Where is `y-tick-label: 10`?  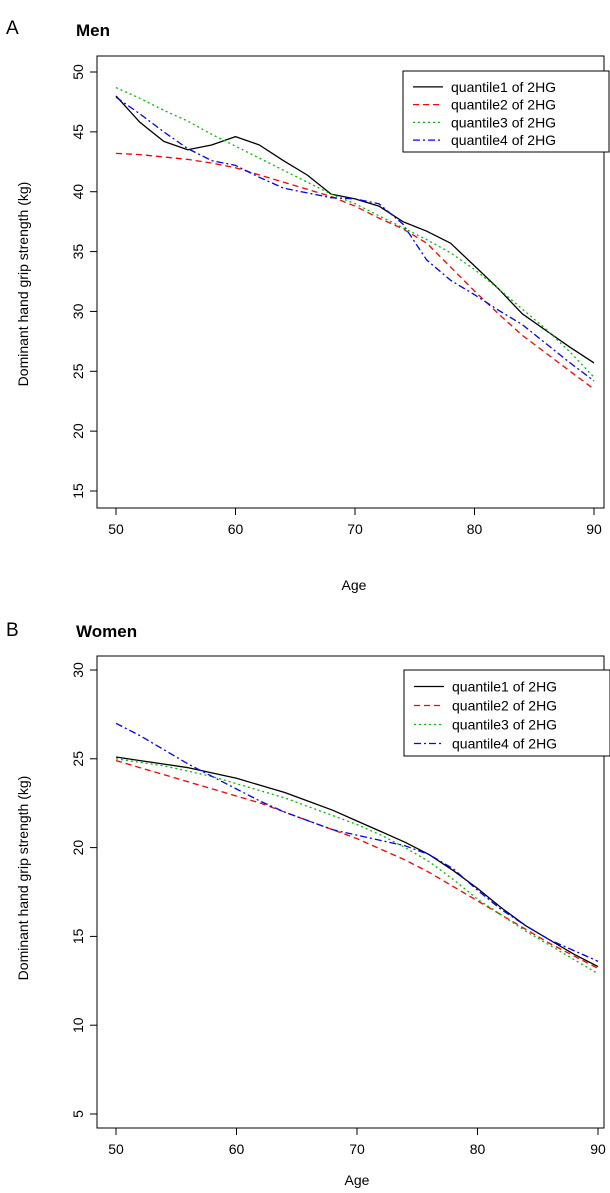 y-tick-label: 10 is located at coordinates (78, 1025).